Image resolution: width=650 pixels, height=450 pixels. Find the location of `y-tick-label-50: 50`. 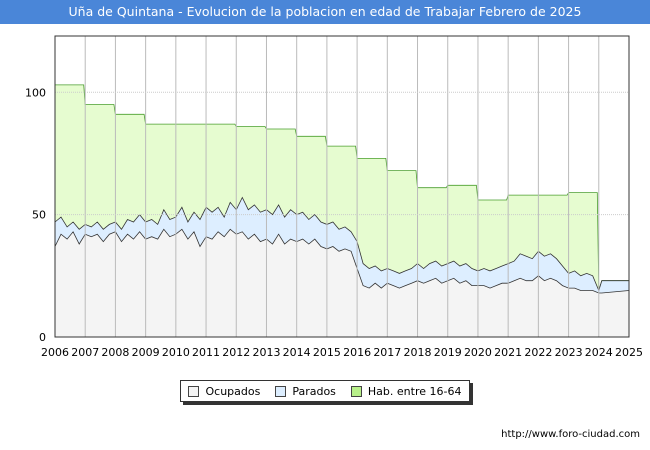

y-tick-label-50: 50 is located at coordinates (39, 215).